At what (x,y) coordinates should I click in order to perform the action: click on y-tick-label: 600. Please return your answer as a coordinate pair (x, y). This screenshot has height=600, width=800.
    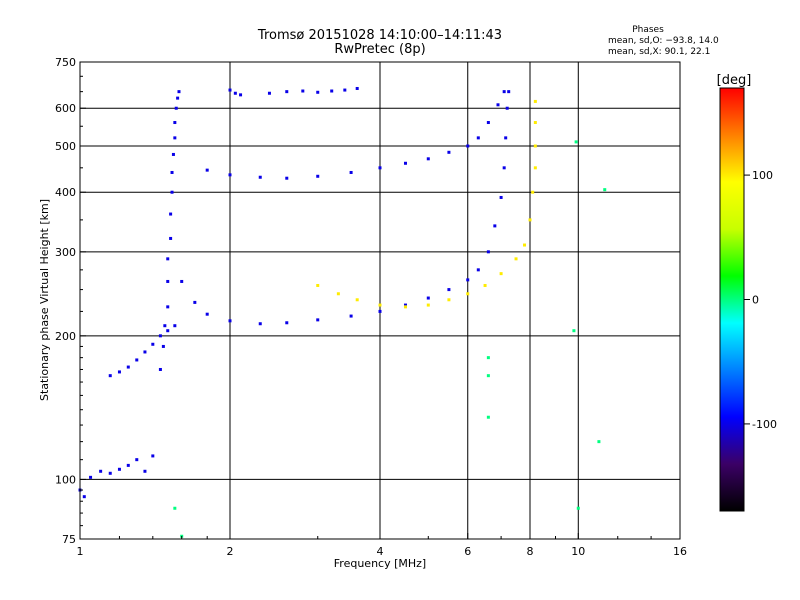
    Looking at the image, I should click on (65, 108).